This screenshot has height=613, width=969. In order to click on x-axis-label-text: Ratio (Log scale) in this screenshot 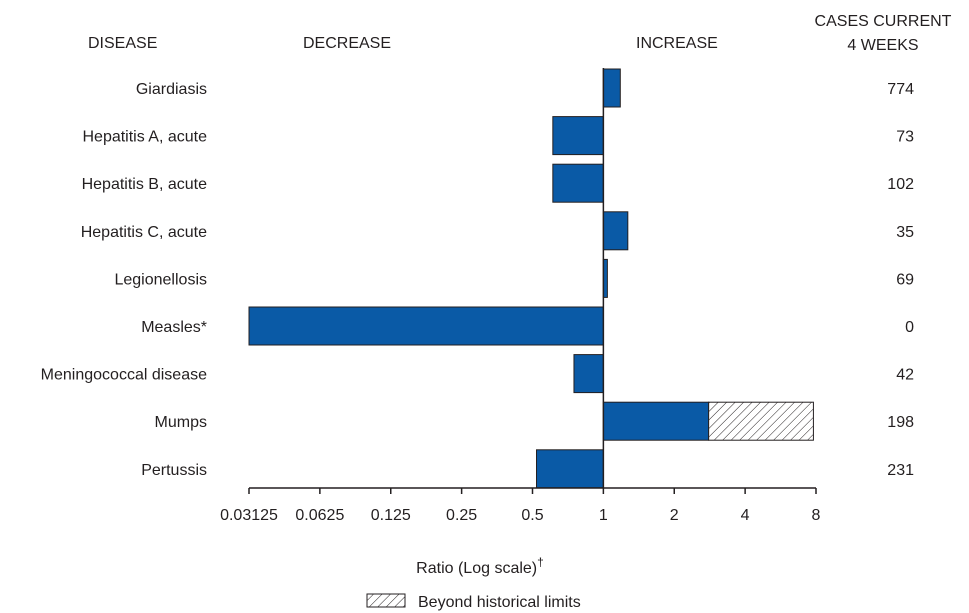, I will do `click(476, 568)`.